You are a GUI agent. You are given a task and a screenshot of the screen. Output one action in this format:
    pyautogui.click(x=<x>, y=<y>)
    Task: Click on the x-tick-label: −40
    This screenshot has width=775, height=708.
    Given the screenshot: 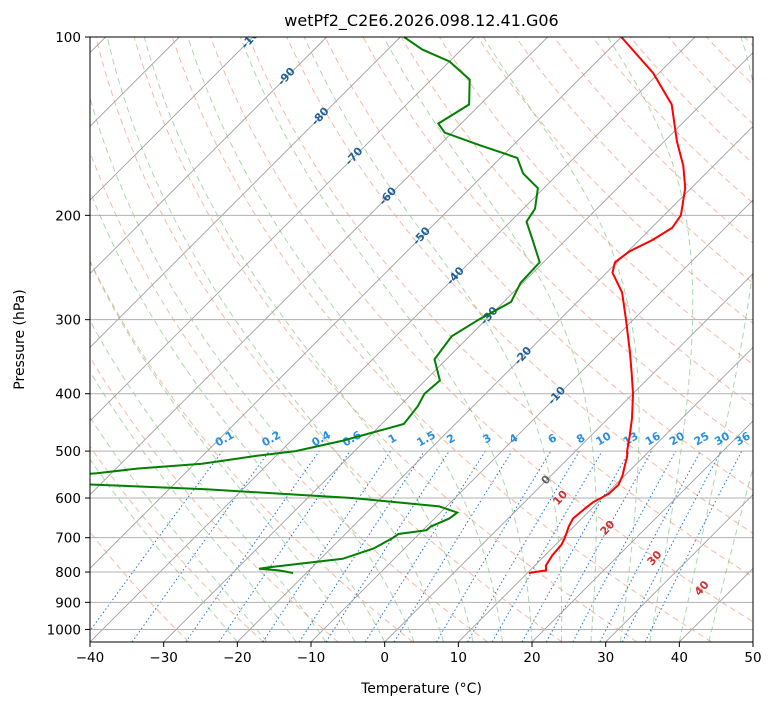 What is the action you would take?
    pyautogui.click(x=90, y=658)
    